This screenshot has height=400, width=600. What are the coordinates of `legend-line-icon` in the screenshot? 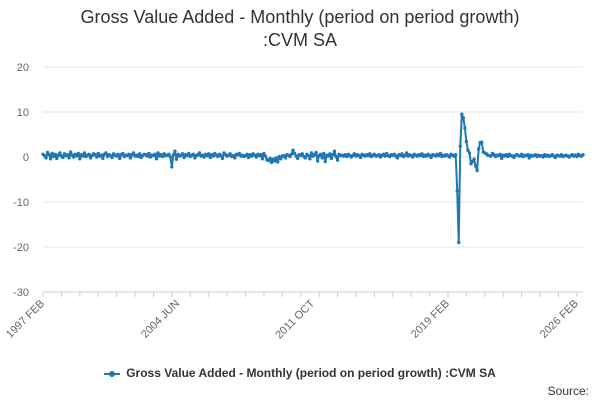 It's located at (112, 374).